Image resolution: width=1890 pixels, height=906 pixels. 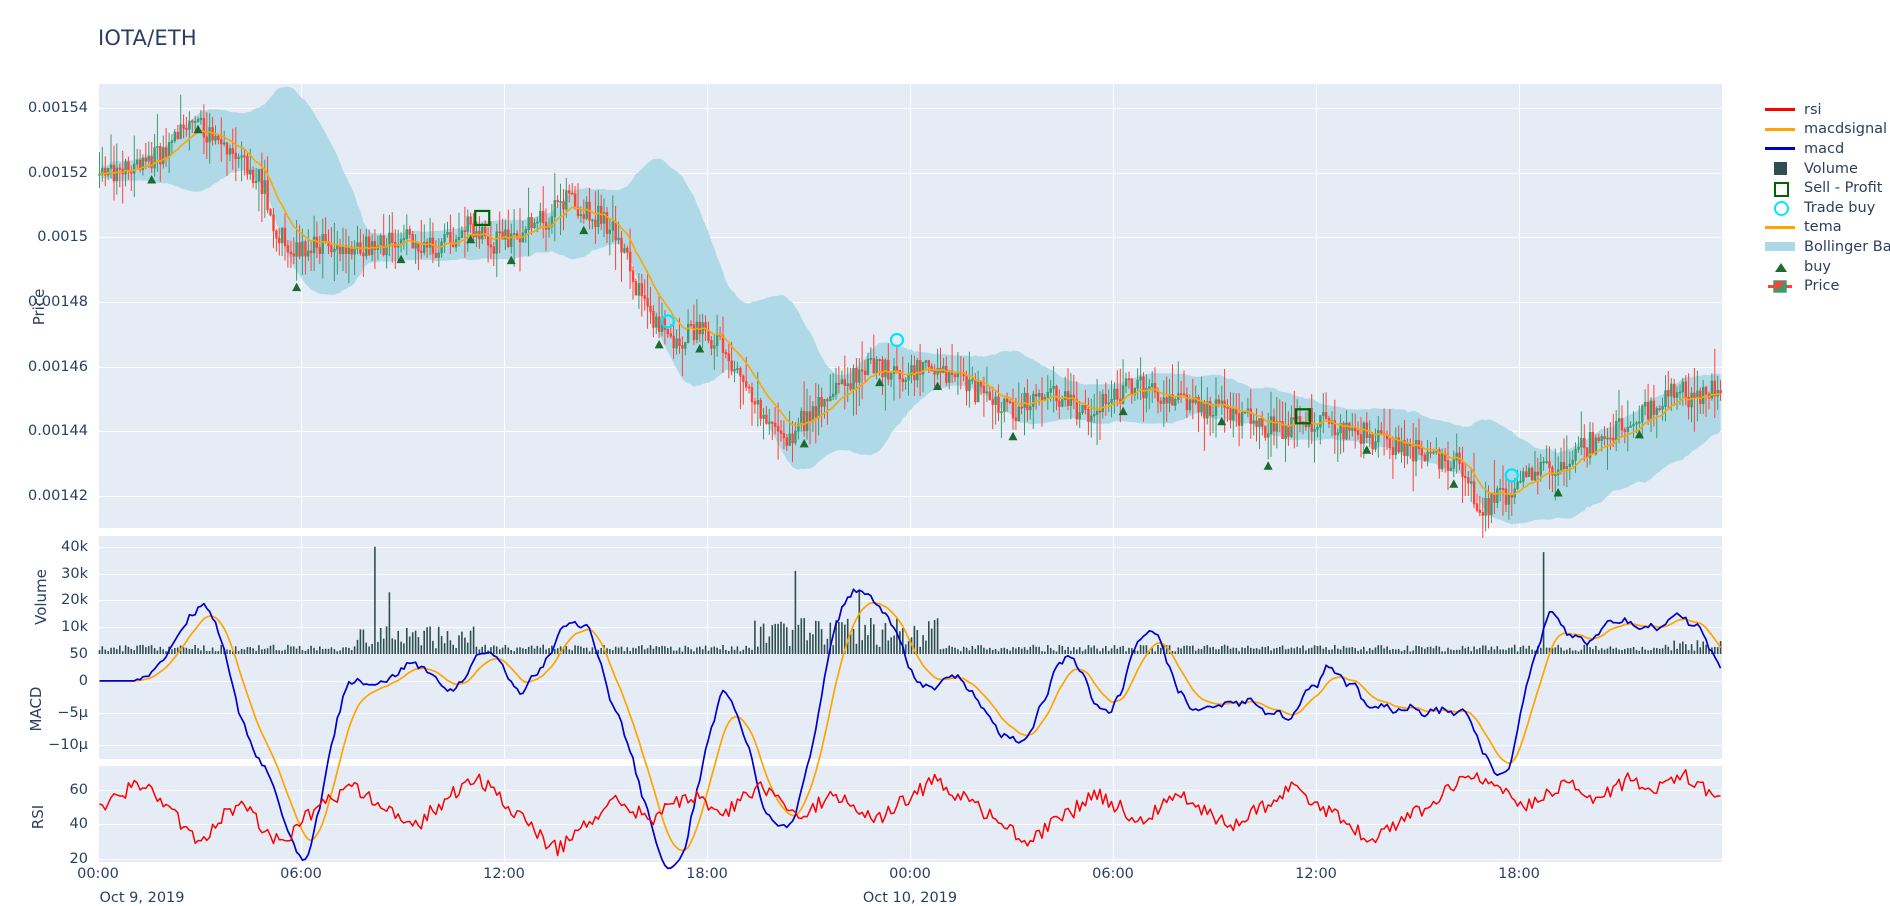 I want to click on legend-item-buy: buy, so click(x=1826, y=267).